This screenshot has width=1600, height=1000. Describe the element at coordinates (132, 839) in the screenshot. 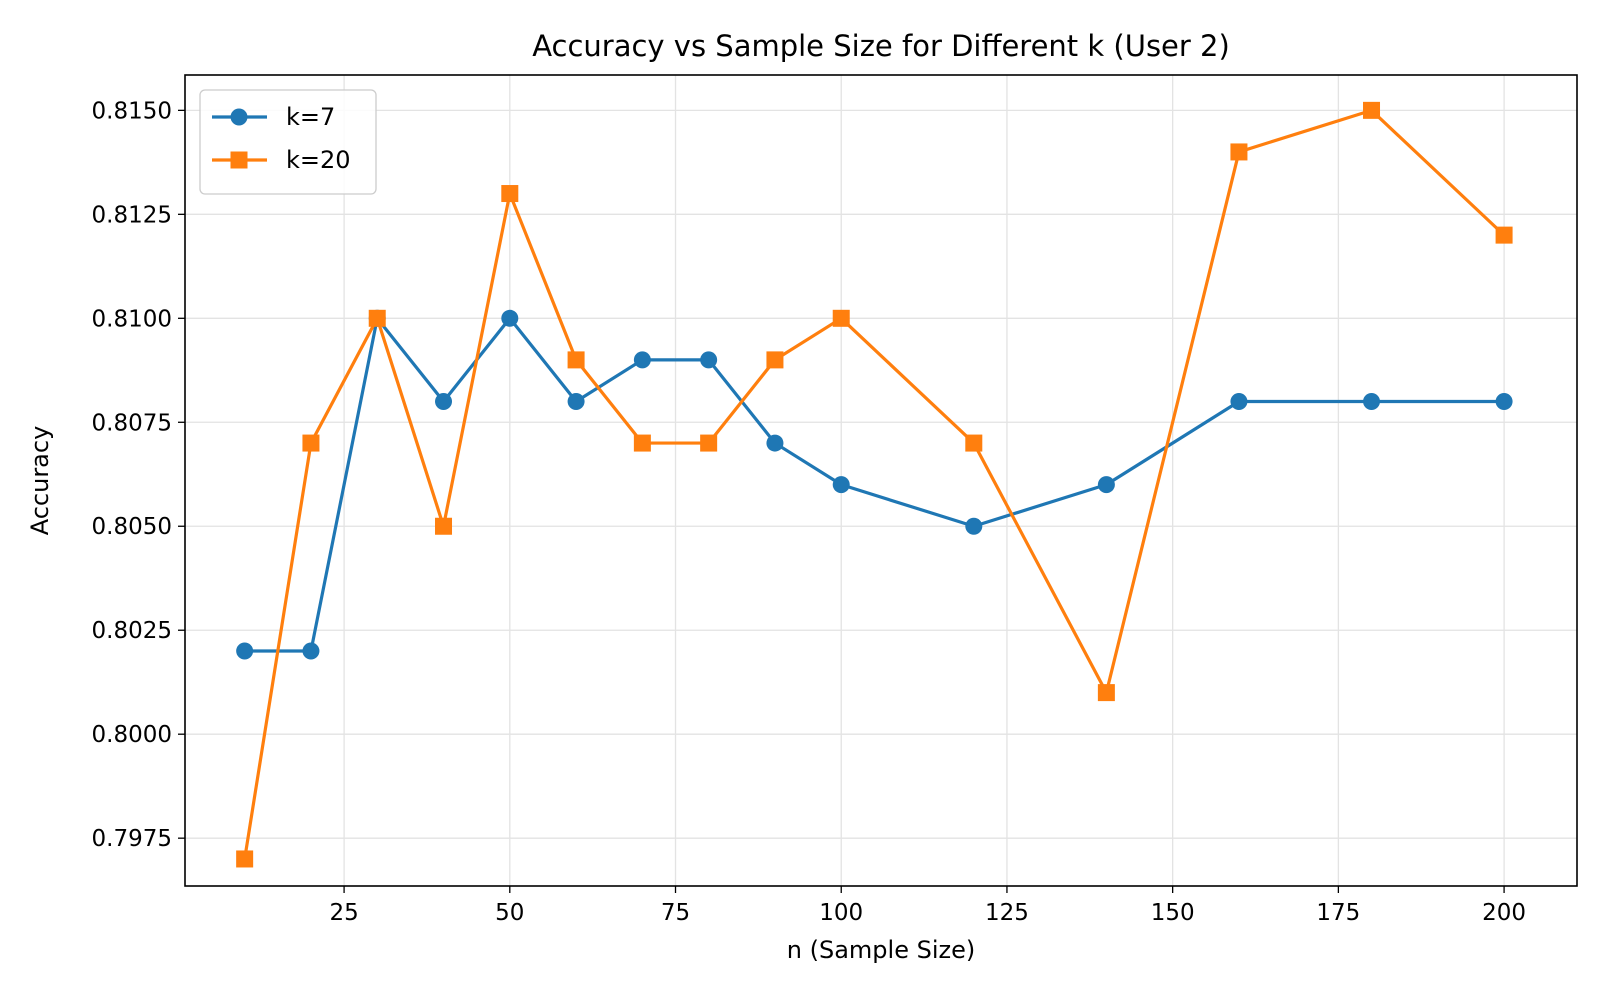

I see `y-tick-label: 0.7975` at that location.